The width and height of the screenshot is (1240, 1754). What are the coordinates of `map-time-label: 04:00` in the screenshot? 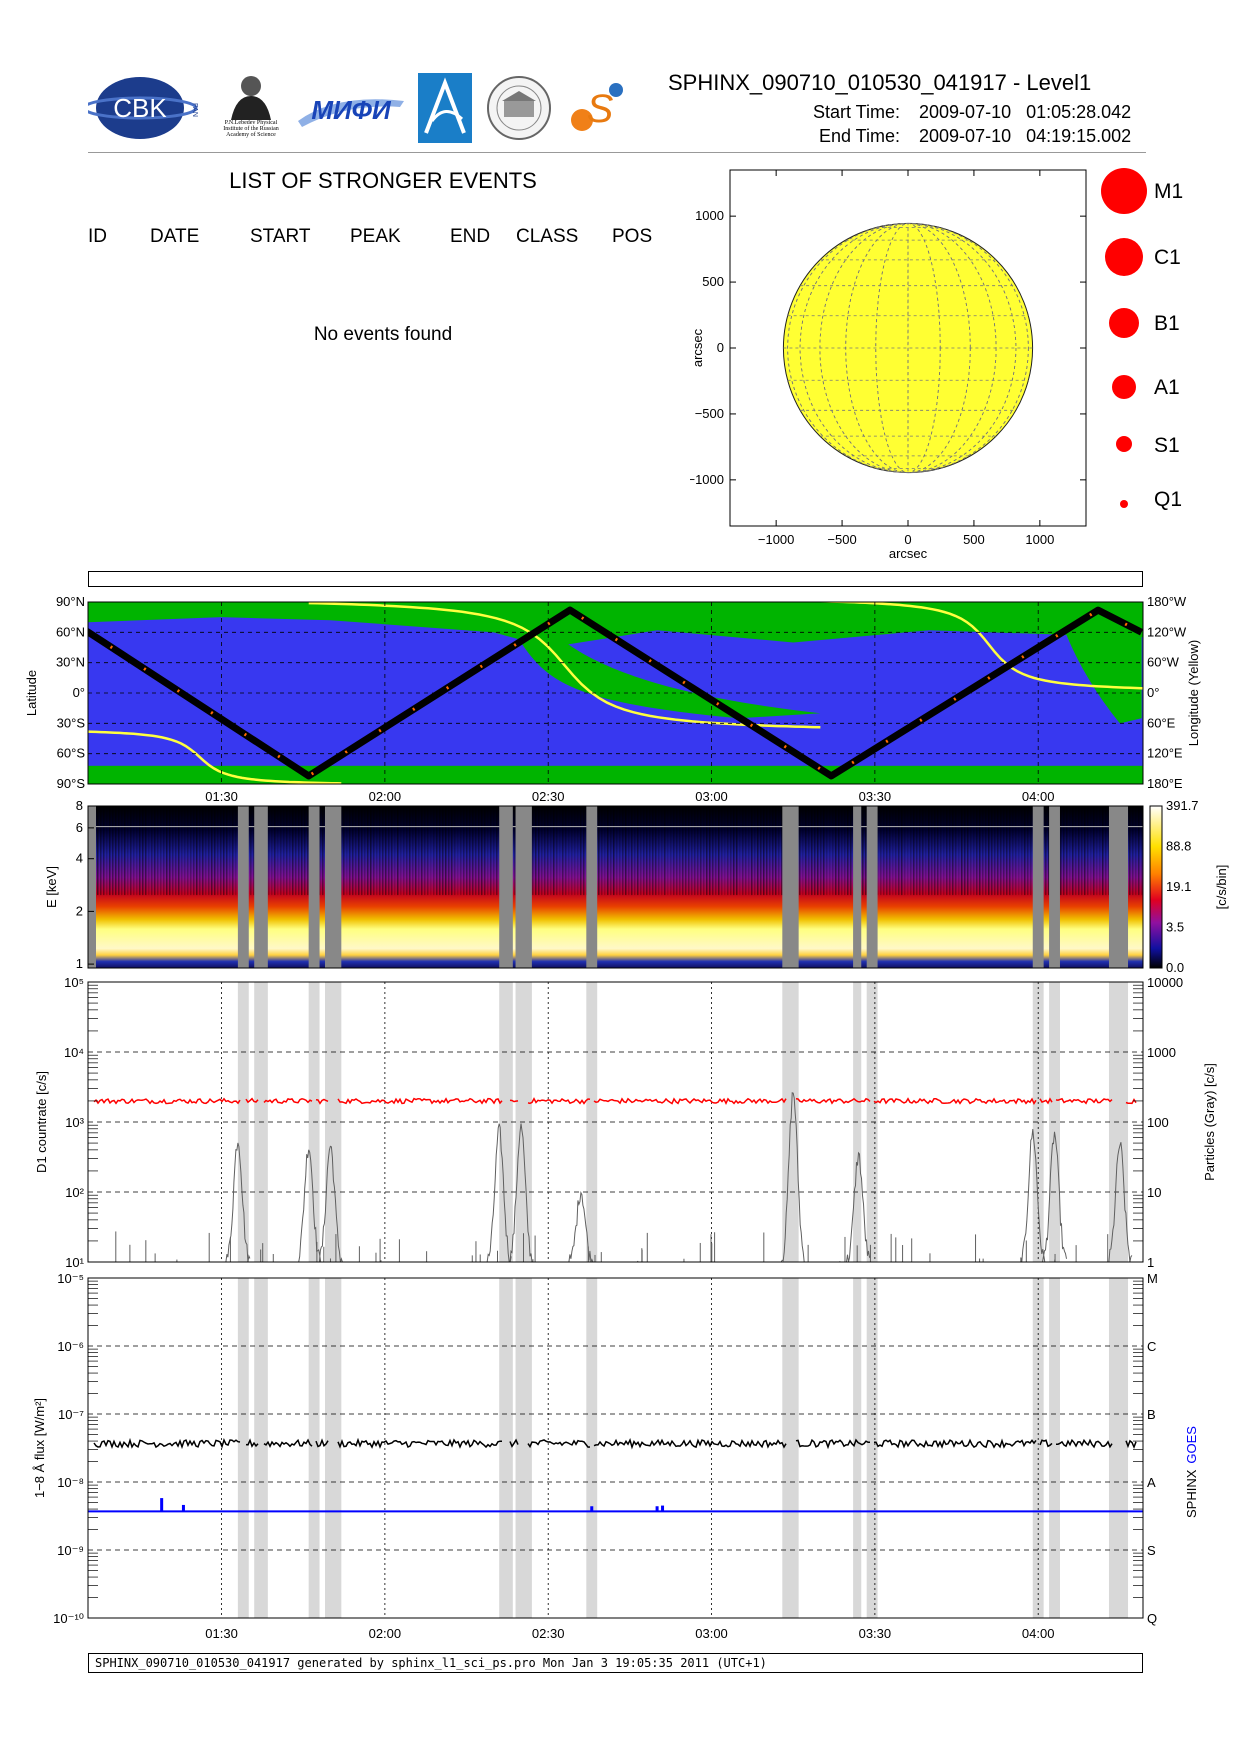 It's located at (1038, 796).